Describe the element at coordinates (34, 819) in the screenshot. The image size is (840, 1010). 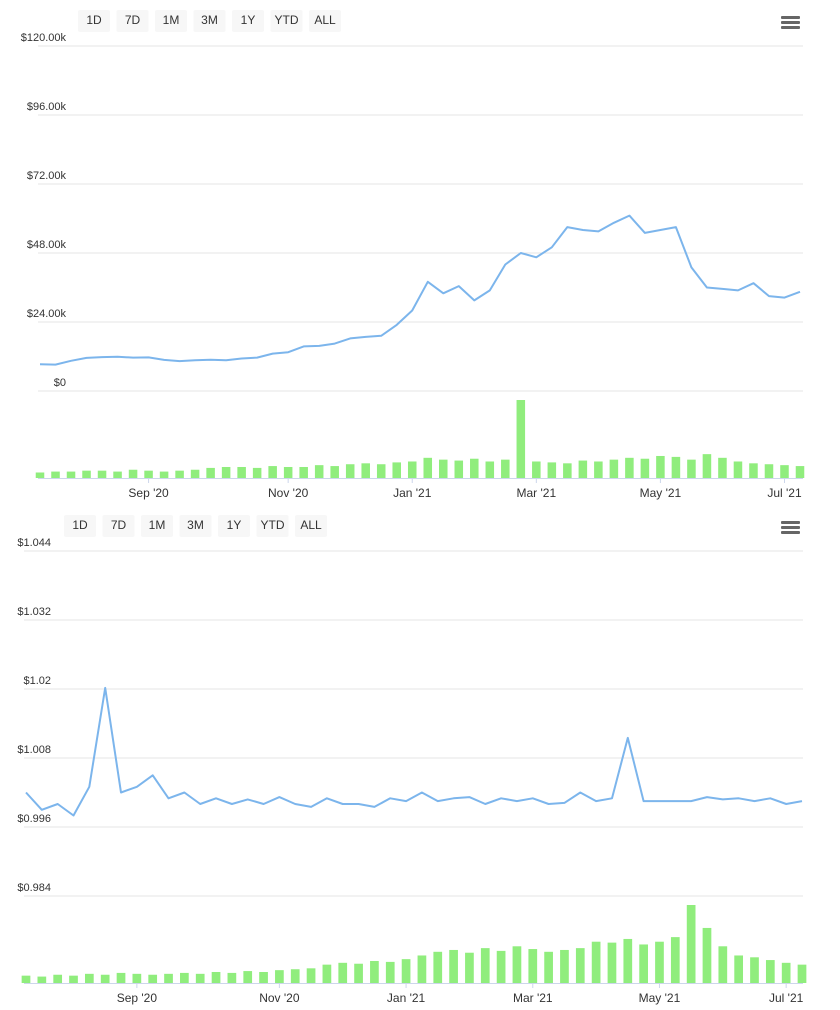
I see `y-tick-label: $0.996` at that location.